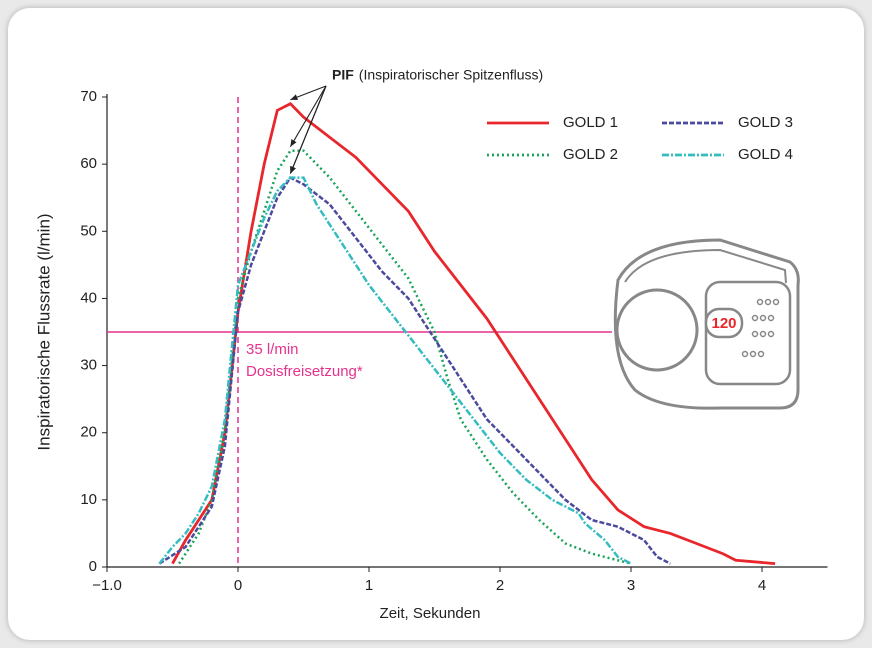  I want to click on counter-window, so click(724, 323).